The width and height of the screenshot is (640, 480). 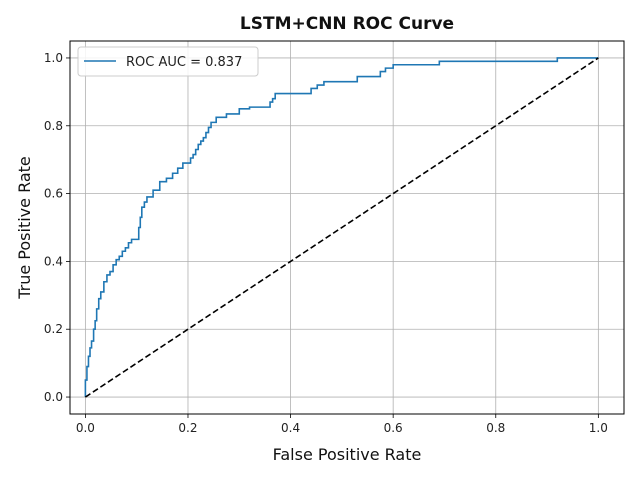 I want to click on x-tick-label: 0.8, so click(x=495, y=428).